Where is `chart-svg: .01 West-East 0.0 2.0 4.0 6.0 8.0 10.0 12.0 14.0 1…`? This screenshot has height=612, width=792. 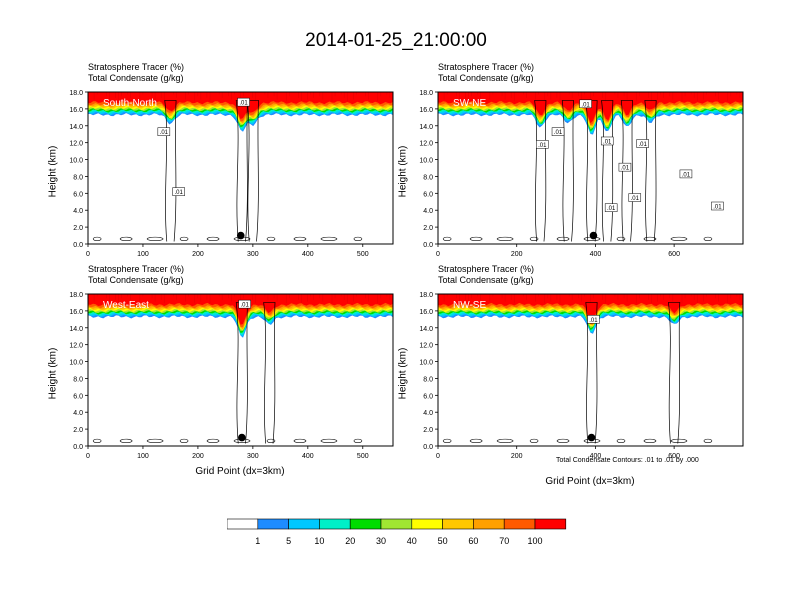
chart-svg: .01 West-East 0.0 2.0 4.0 6.0 8.0 10.0 12.0 14.0 1… is located at coordinates (231, 376).